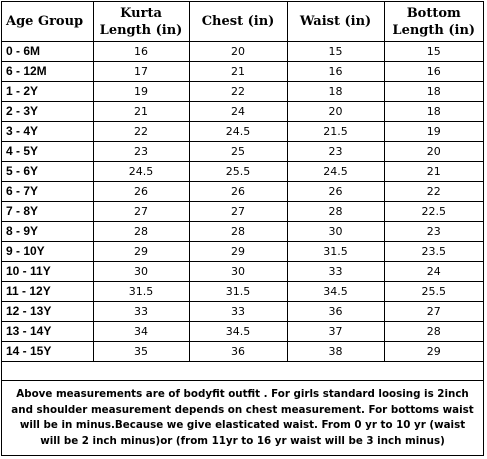 Image resolution: width=487 pixels, height=459 pixels. Describe the element at coordinates (238, 191) in the screenshot. I see `chest-cell: 26` at that location.